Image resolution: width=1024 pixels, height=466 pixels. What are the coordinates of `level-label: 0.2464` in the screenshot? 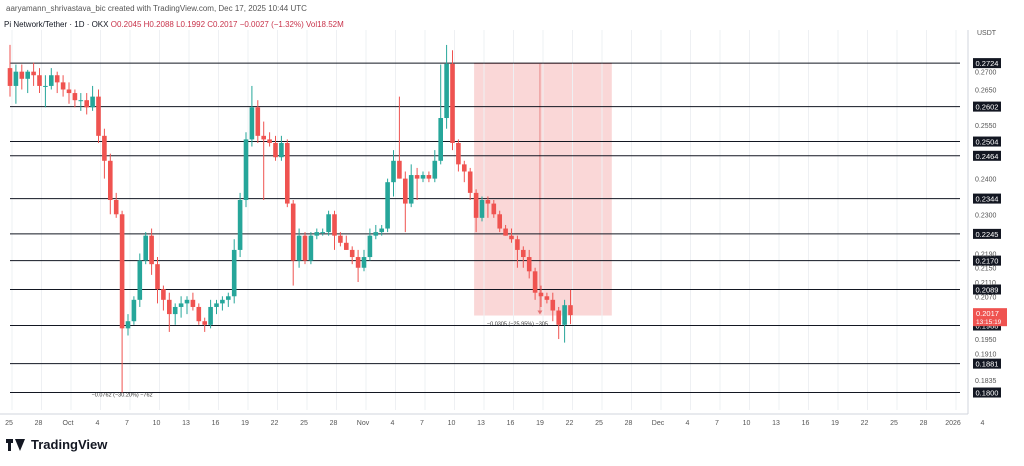 It's located at (987, 156).